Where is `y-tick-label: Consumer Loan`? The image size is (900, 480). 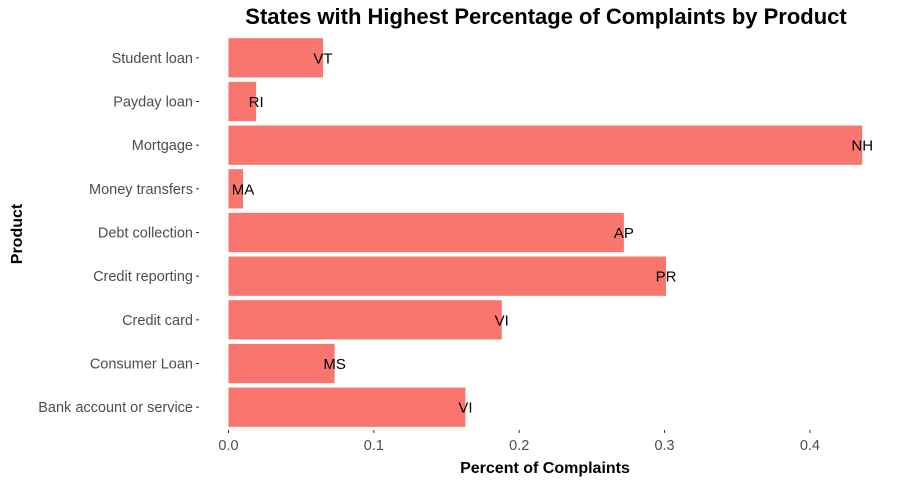
y-tick-label: Consumer Loan is located at coordinates (141, 365).